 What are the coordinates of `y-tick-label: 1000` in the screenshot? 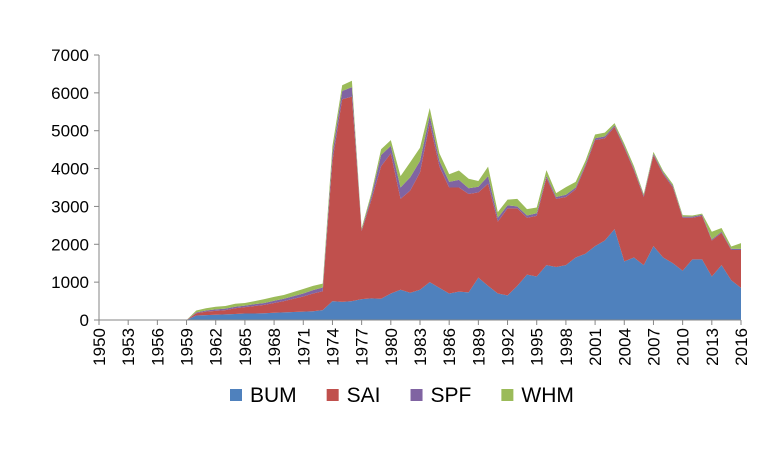 It's located at (70, 282).